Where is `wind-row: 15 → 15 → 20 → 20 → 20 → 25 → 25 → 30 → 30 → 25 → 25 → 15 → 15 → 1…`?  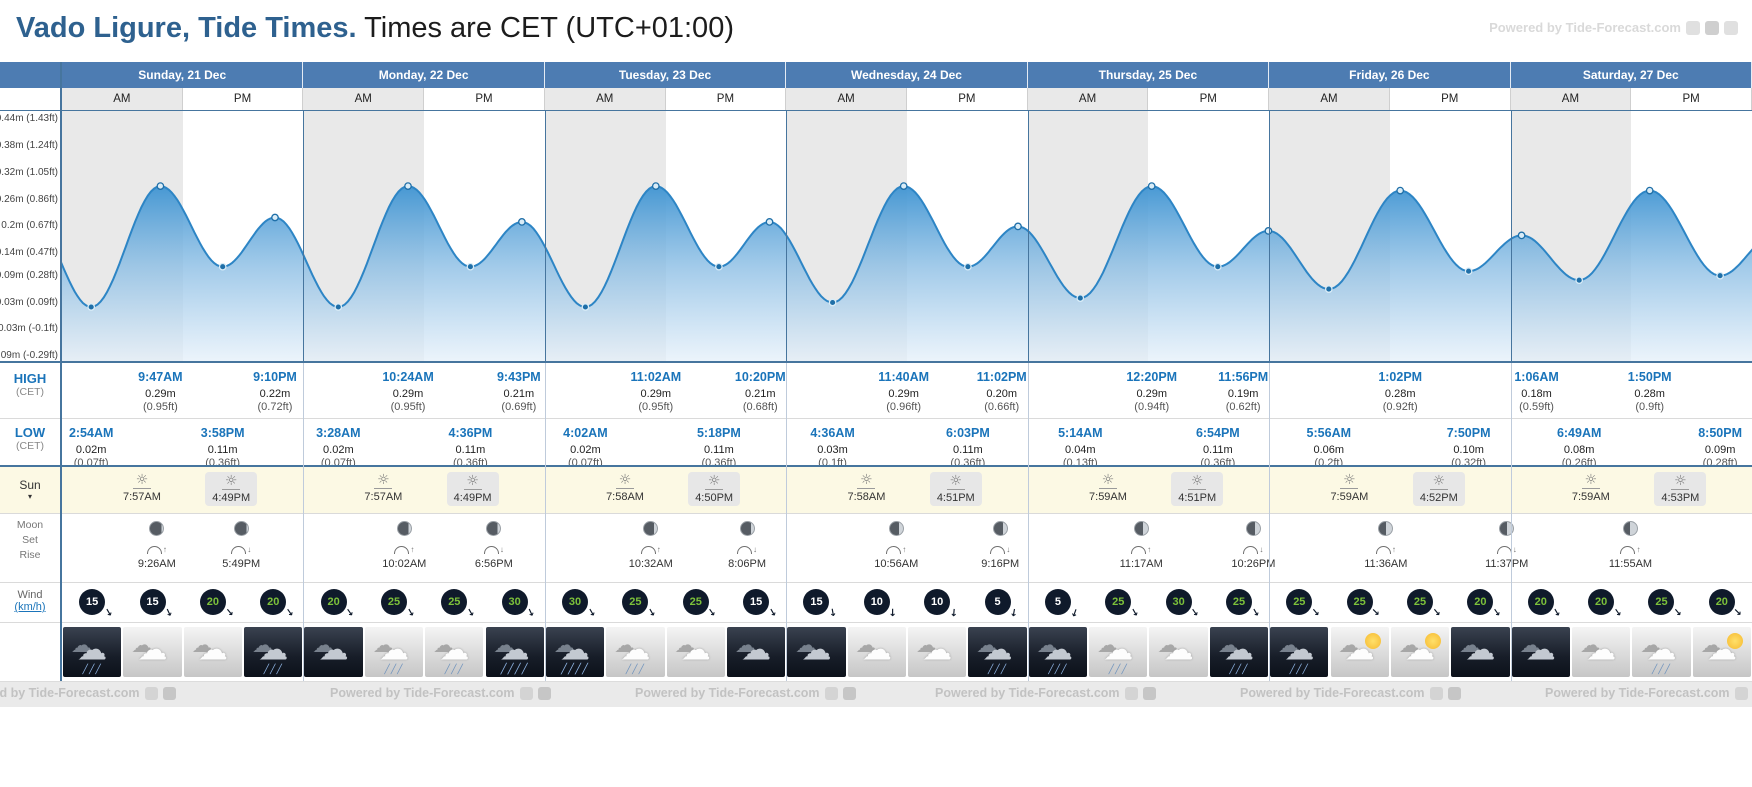
wind-row: 15 → 15 → 20 → 20 → 20 → 25 → 25 → 30 → 30 → 25 → 25 → 15 → 15 → 1… is located at coordinates (876, 603).